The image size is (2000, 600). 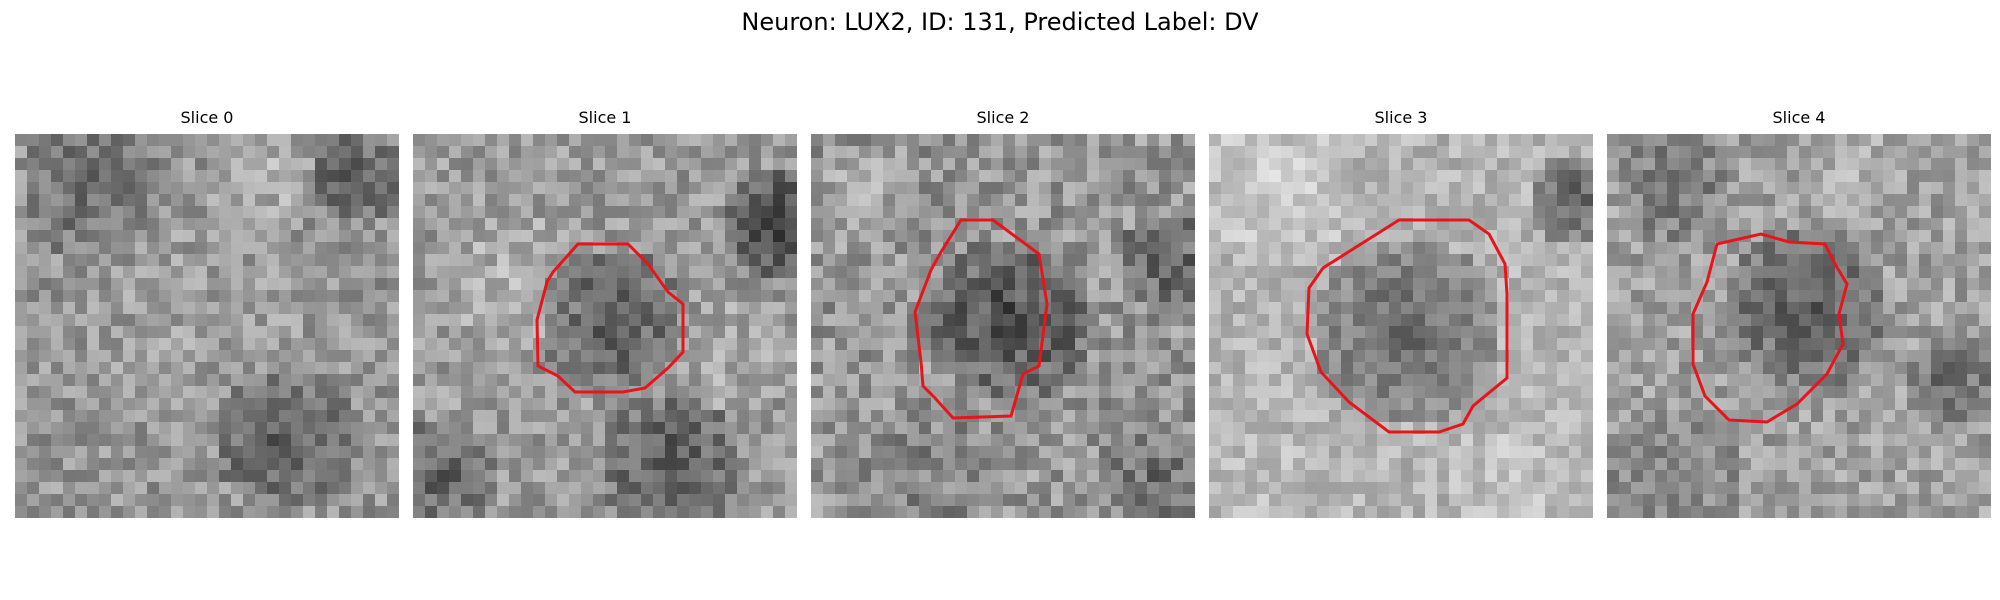 What do you see at coordinates (1401, 117) in the screenshot?
I see `slice-title-3: Slice 3` at bounding box center [1401, 117].